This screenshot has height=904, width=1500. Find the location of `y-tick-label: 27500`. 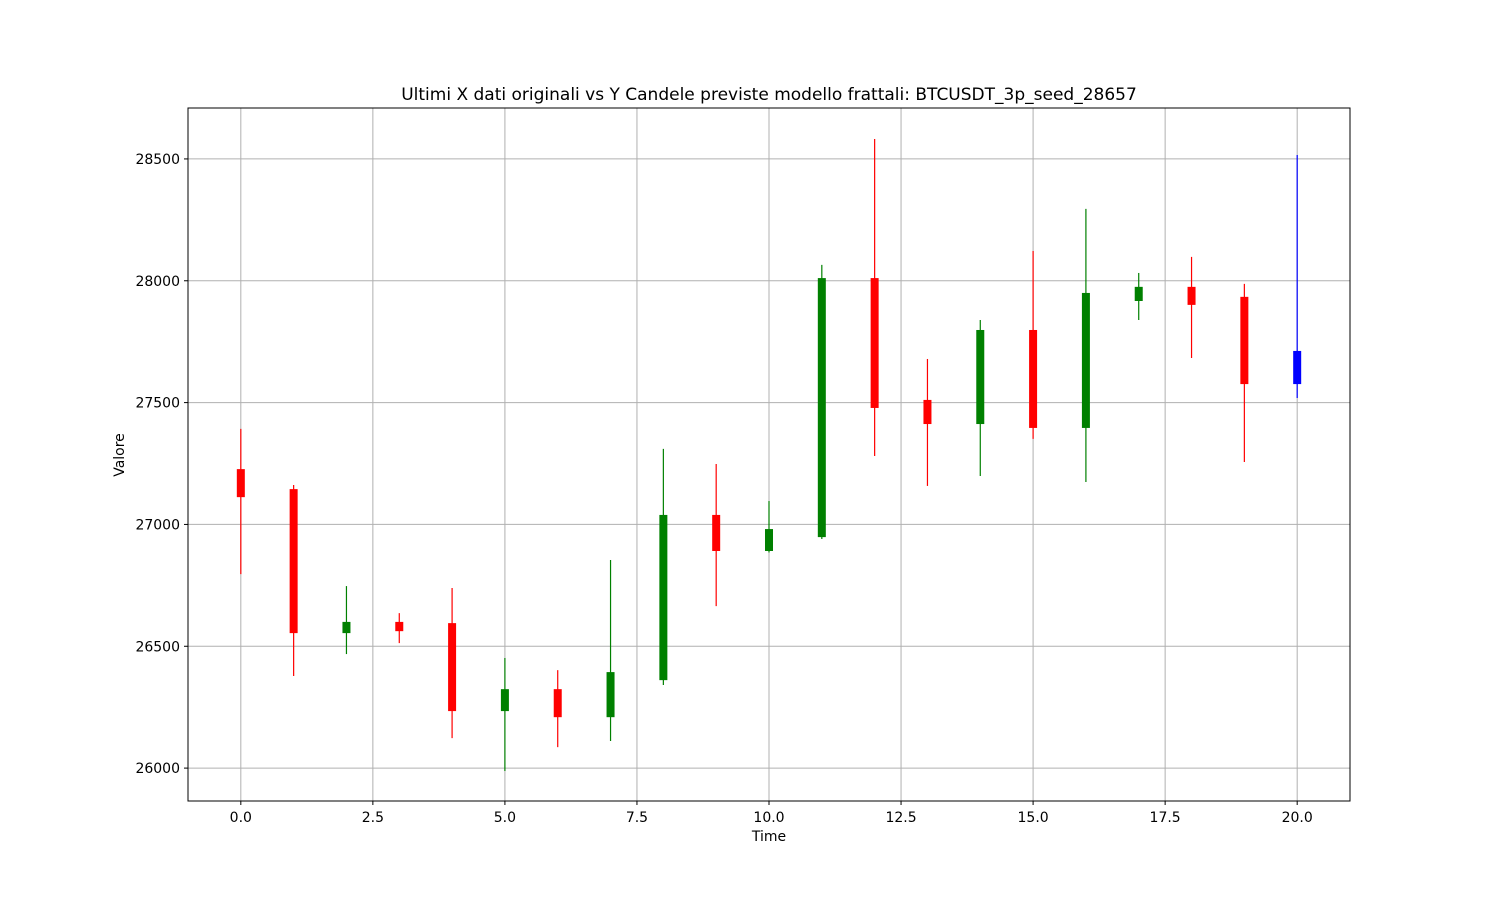

y-tick-label: 27500 is located at coordinates (157, 404).